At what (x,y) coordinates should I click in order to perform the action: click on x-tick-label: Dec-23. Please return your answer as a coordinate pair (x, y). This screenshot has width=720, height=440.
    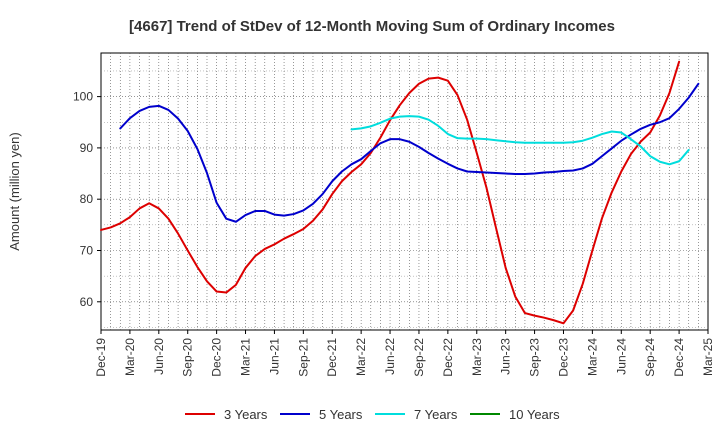
    Looking at the image, I should click on (563, 357).